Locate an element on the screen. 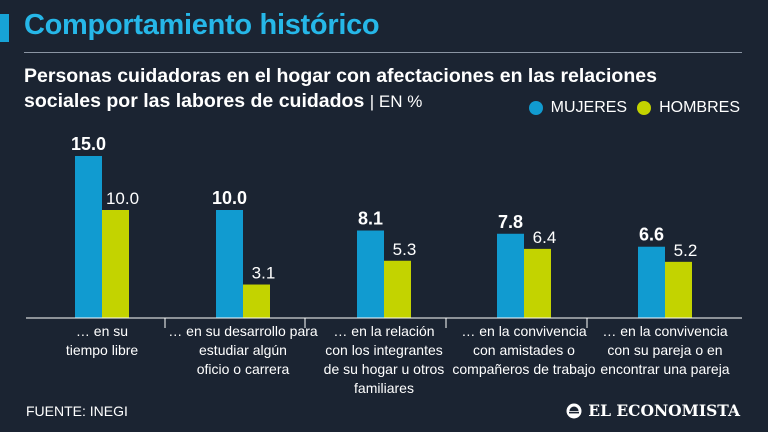 This screenshot has width=768, height=432. value-label-mujeres-4: 7.8 is located at coordinates (510, 222).